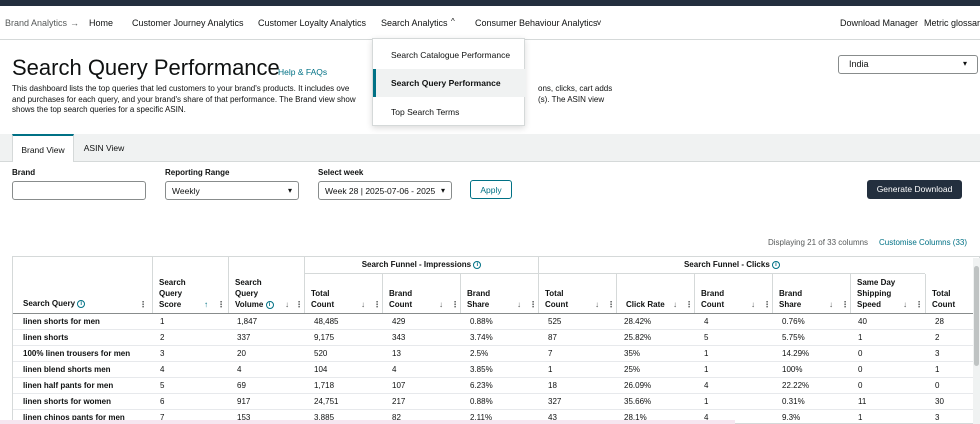  Describe the element at coordinates (266, 285) in the screenshot. I see `col-search-query-volume: Search Query Volume i ↓ ⋮` at that location.